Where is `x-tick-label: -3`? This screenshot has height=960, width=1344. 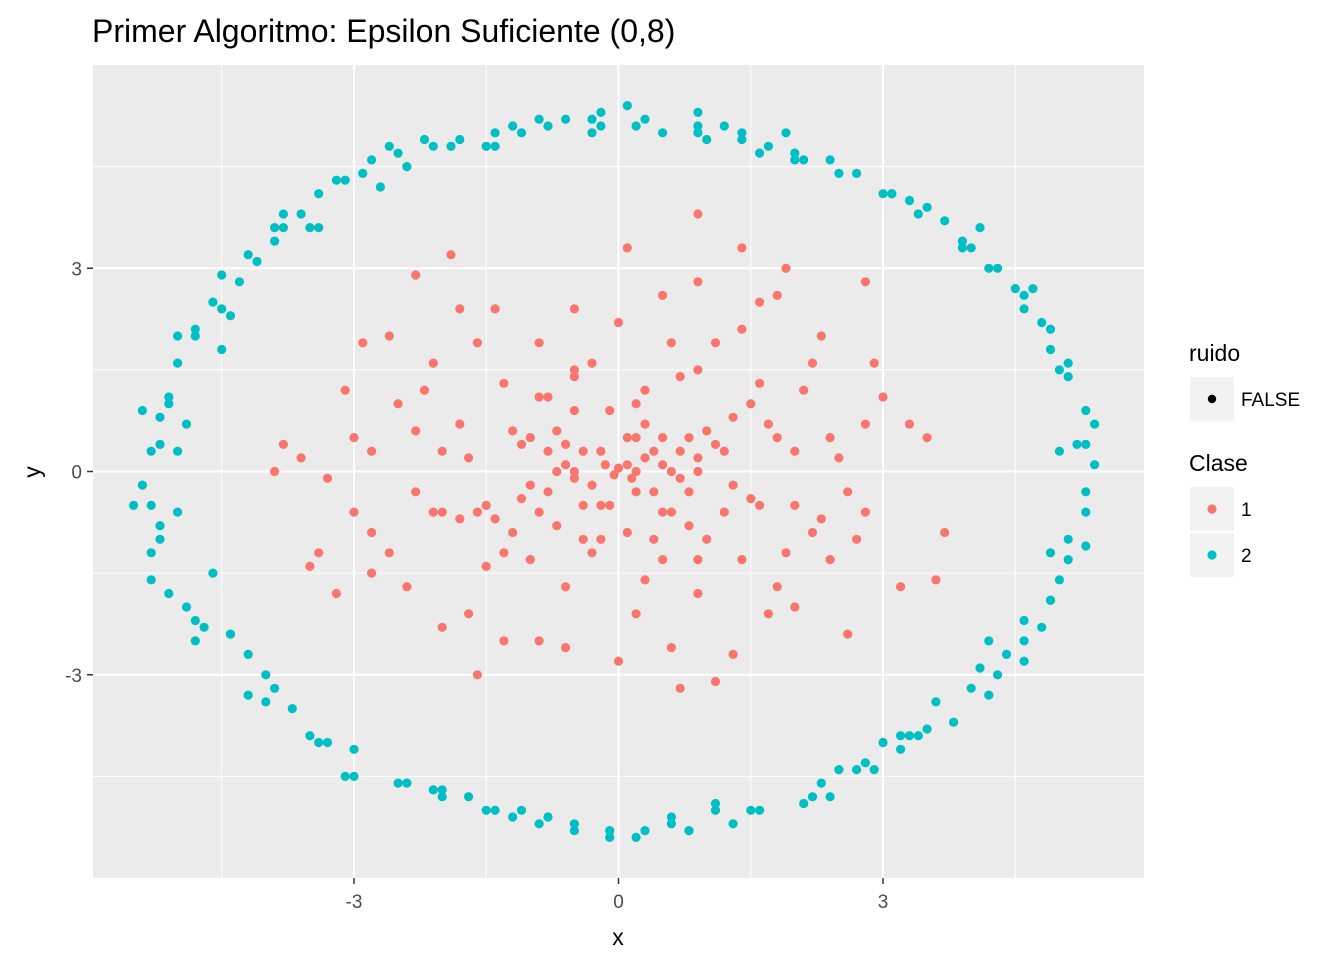 x-tick-label: -3 is located at coordinates (354, 902).